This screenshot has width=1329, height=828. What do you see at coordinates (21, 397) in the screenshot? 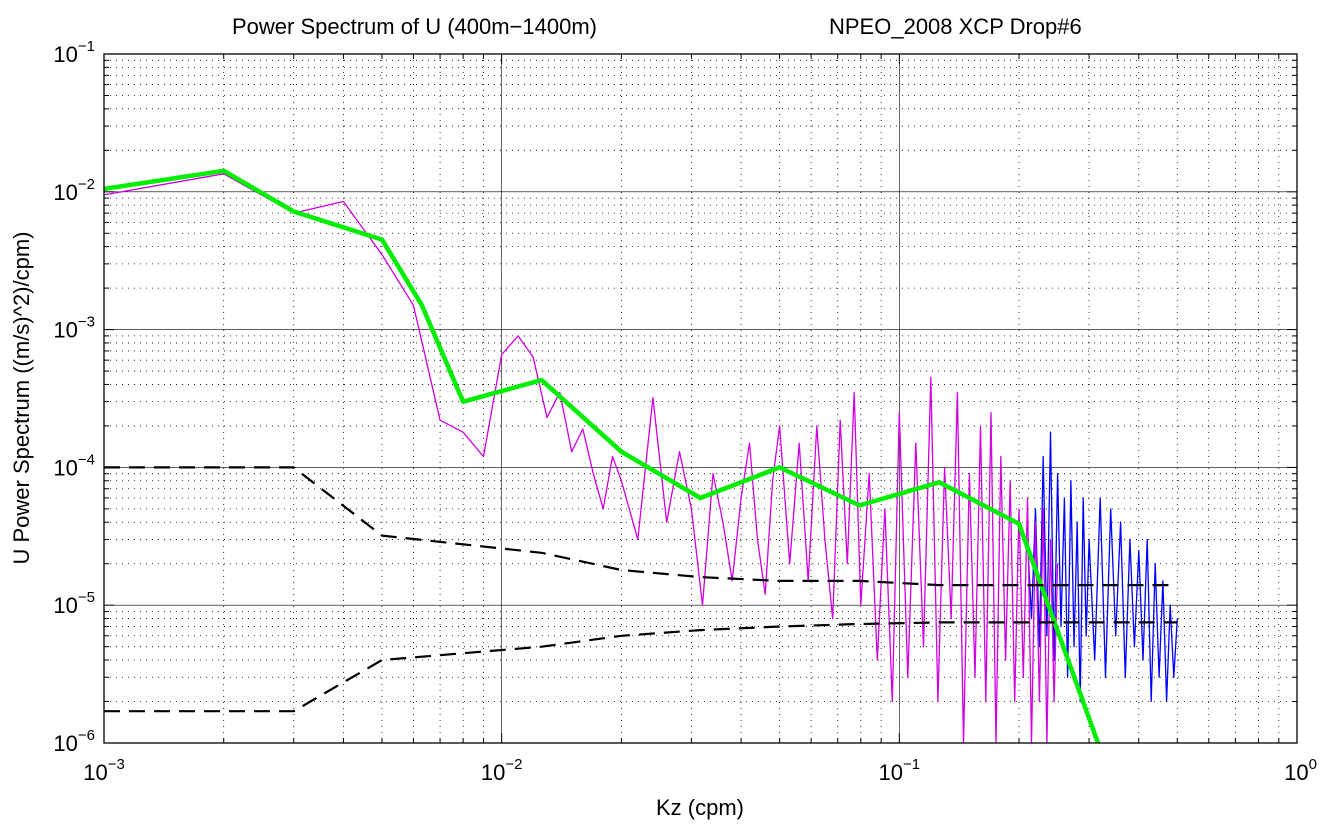
I see `y-axis-label: U Power Spectrum ((m/s)^2)/cpm)` at bounding box center [21, 397].